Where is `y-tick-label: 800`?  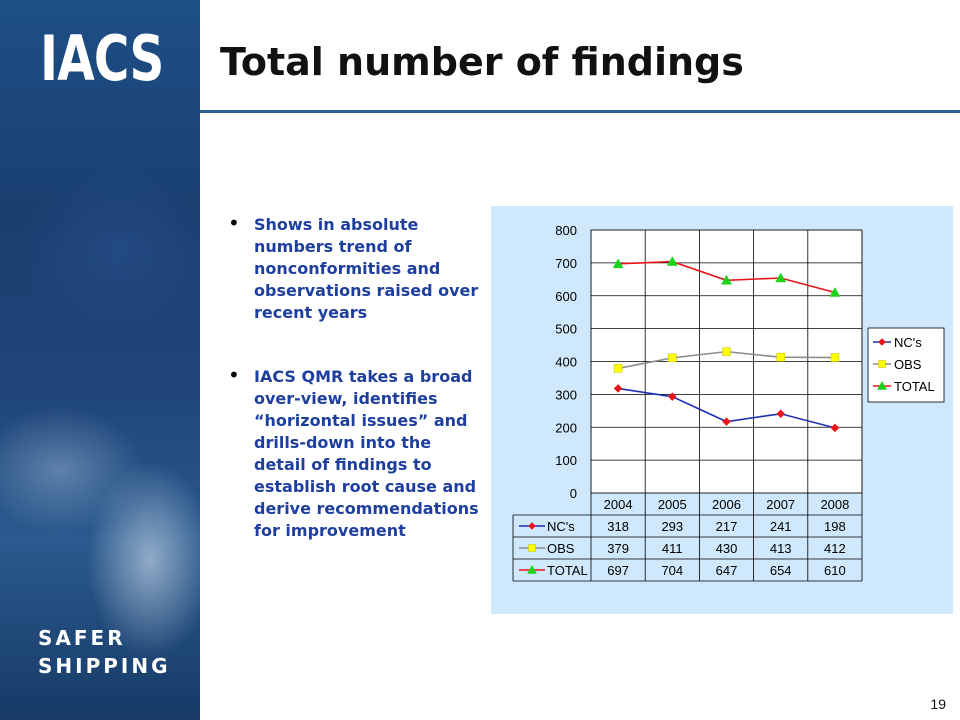 y-tick-label: 800 is located at coordinates (566, 230).